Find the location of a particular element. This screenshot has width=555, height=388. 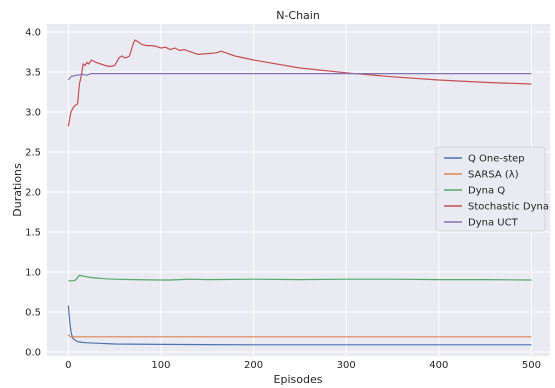

y-tick-label: 3.0 is located at coordinates (33, 113).